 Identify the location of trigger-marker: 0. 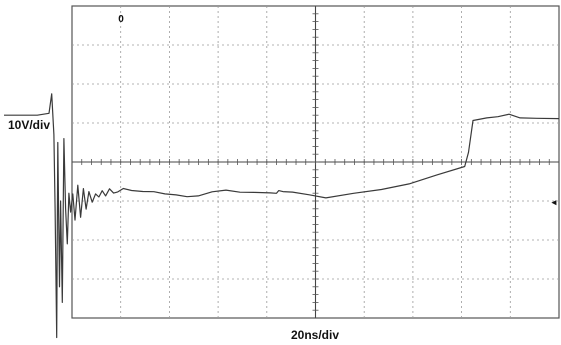
(121, 19).